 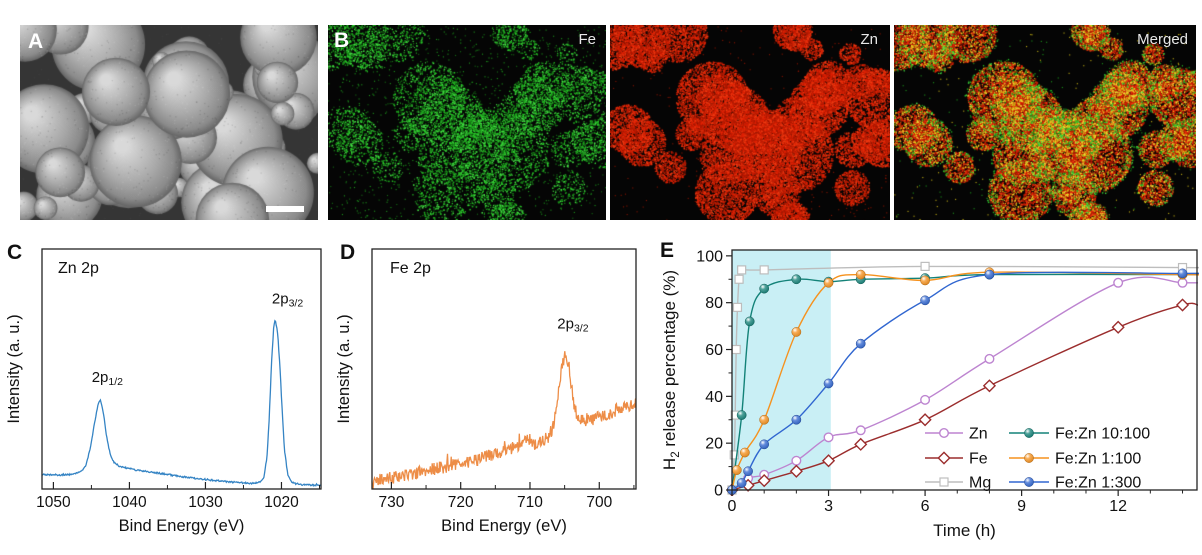 What do you see at coordinates (1098, 483) in the screenshot?
I see `legend-label: Fe:Zn 1:300` at bounding box center [1098, 483].